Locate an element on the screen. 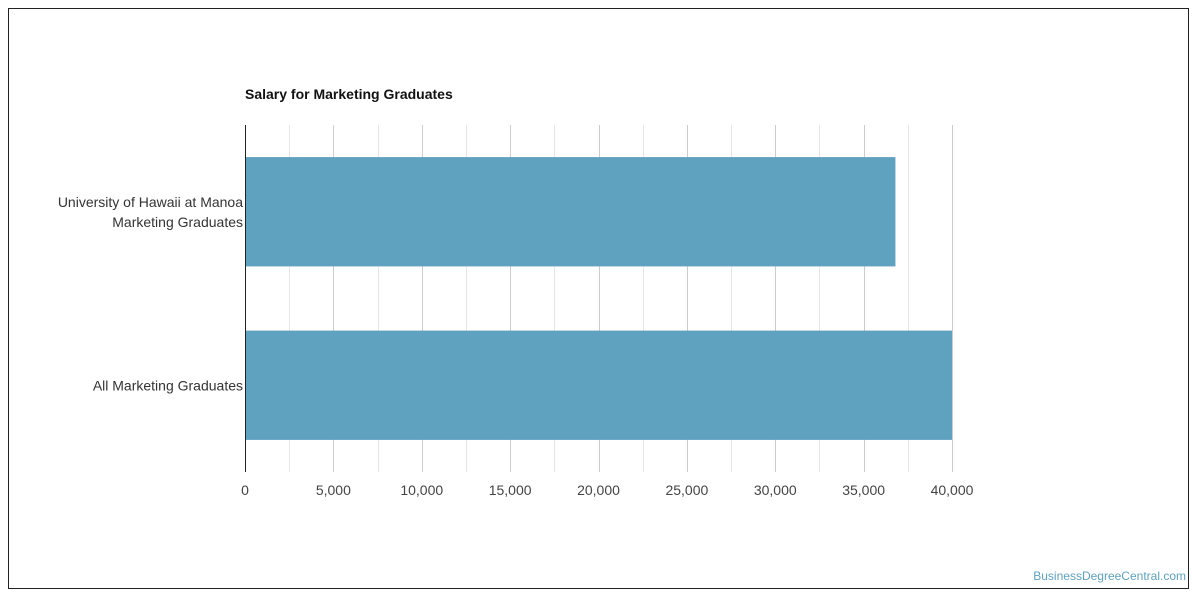  x-tick-label: 40,000 is located at coordinates (952, 490).